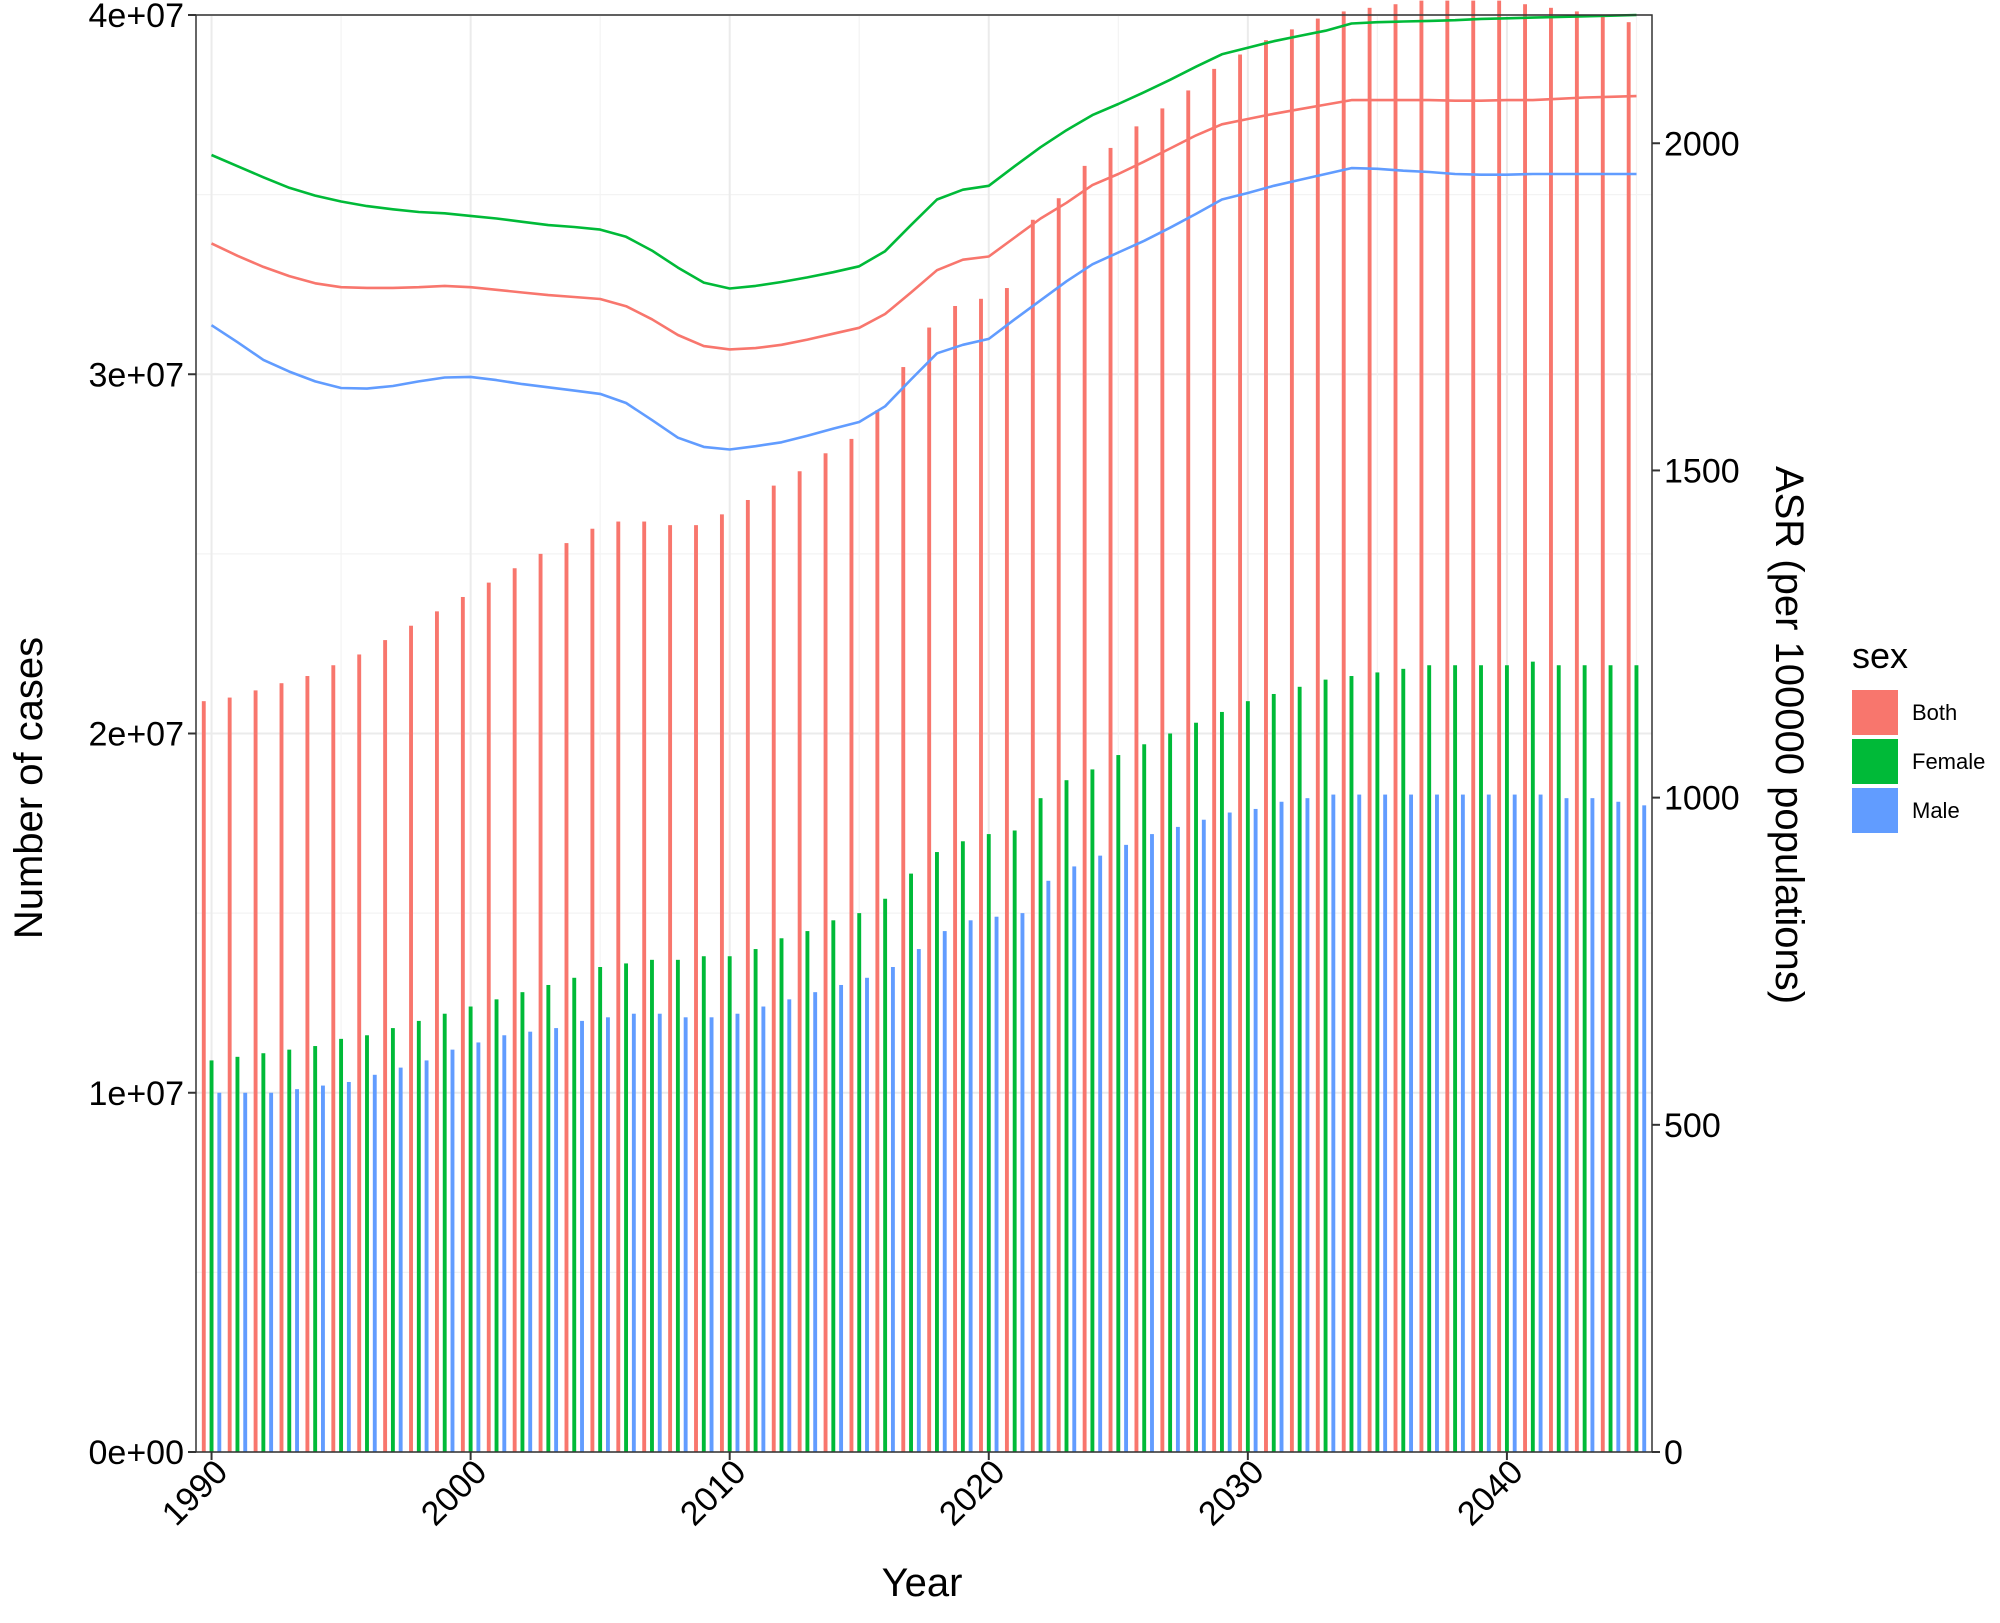 The image size is (2000, 1623). I want to click on legend-key-male, so click(1875, 810).